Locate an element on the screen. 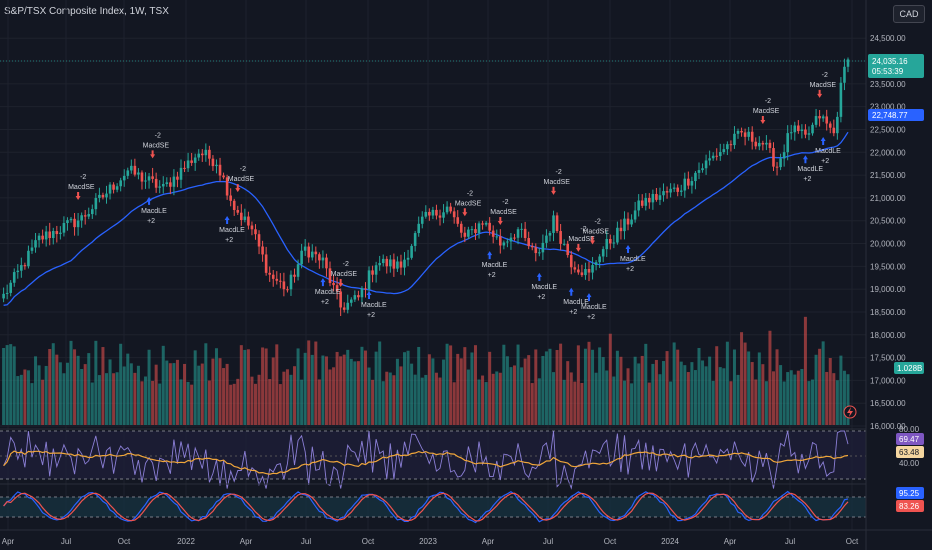 This screenshot has width=932, height=550. price-tick-label: 18,000.00 is located at coordinates (888, 335).